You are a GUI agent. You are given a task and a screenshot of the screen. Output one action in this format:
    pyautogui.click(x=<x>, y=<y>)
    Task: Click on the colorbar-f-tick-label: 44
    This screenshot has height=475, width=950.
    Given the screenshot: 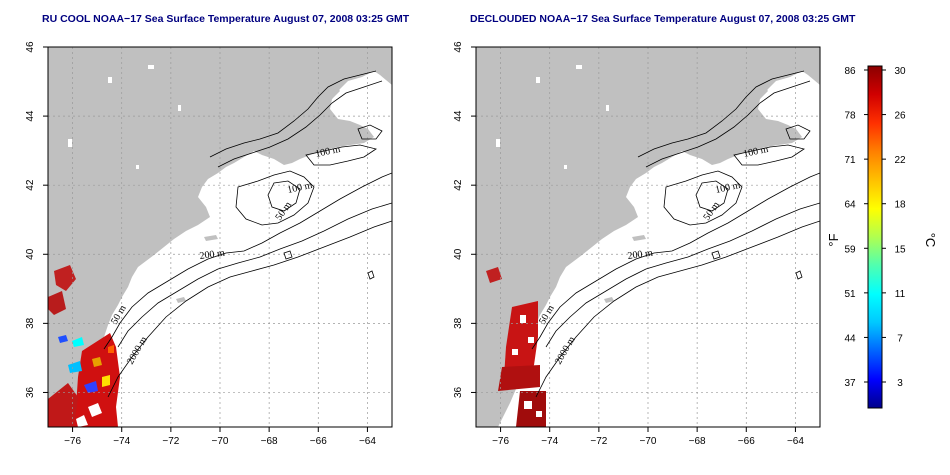 What is the action you would take?
    pyautogui.click(x=850, y=338)
    